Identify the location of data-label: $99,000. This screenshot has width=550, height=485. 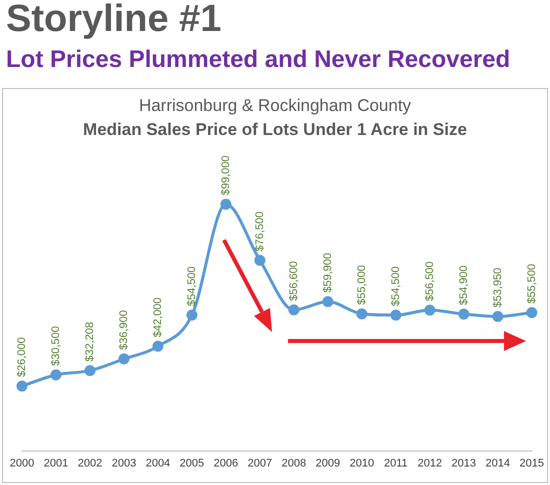
(226, 176).